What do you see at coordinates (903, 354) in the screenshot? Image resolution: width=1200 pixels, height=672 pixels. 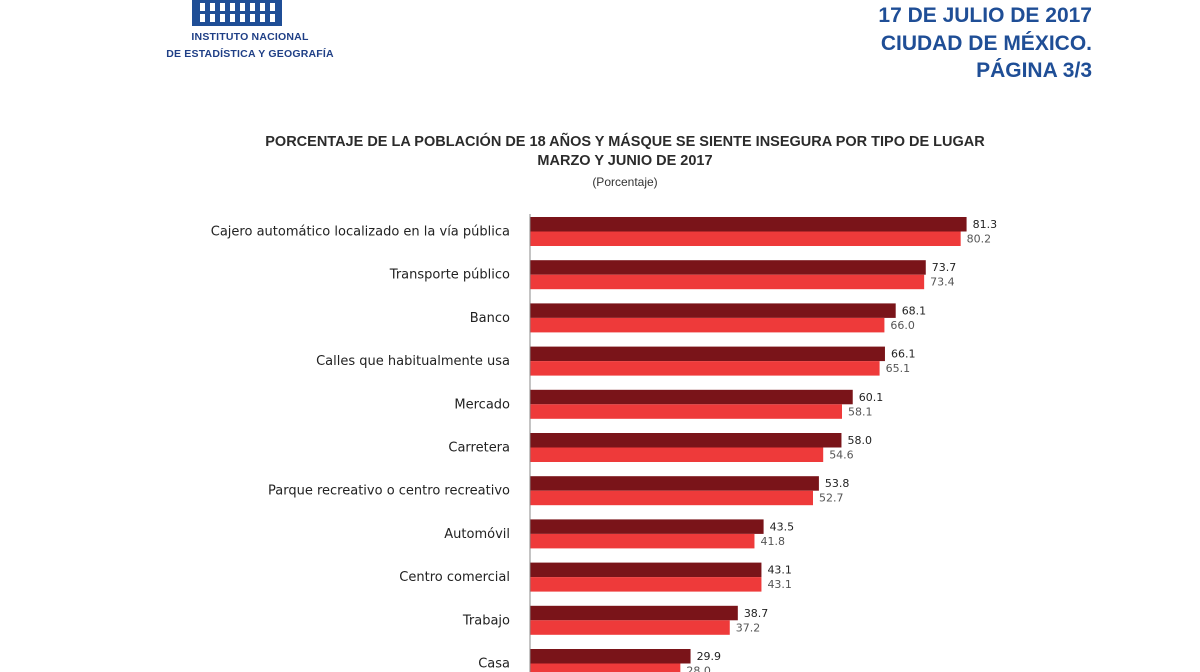 I see `data-label: 66.1` at bounding box center [903, 354].